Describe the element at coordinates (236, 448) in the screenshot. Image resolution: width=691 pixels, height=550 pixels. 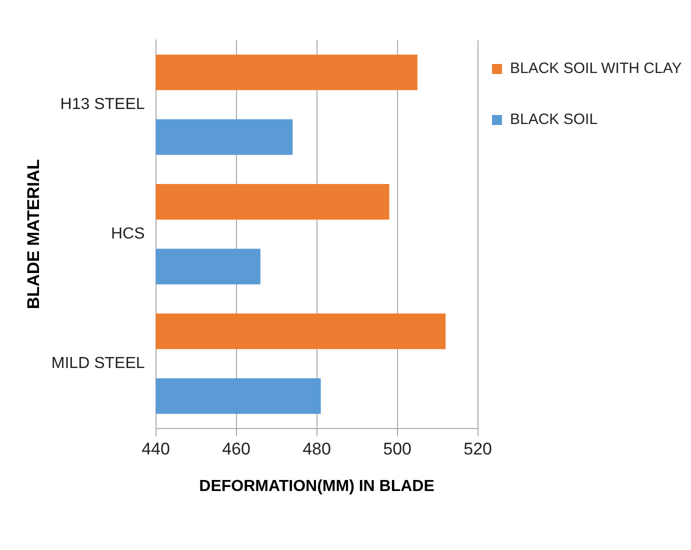
I see `x-tick-label: 460` at that location.